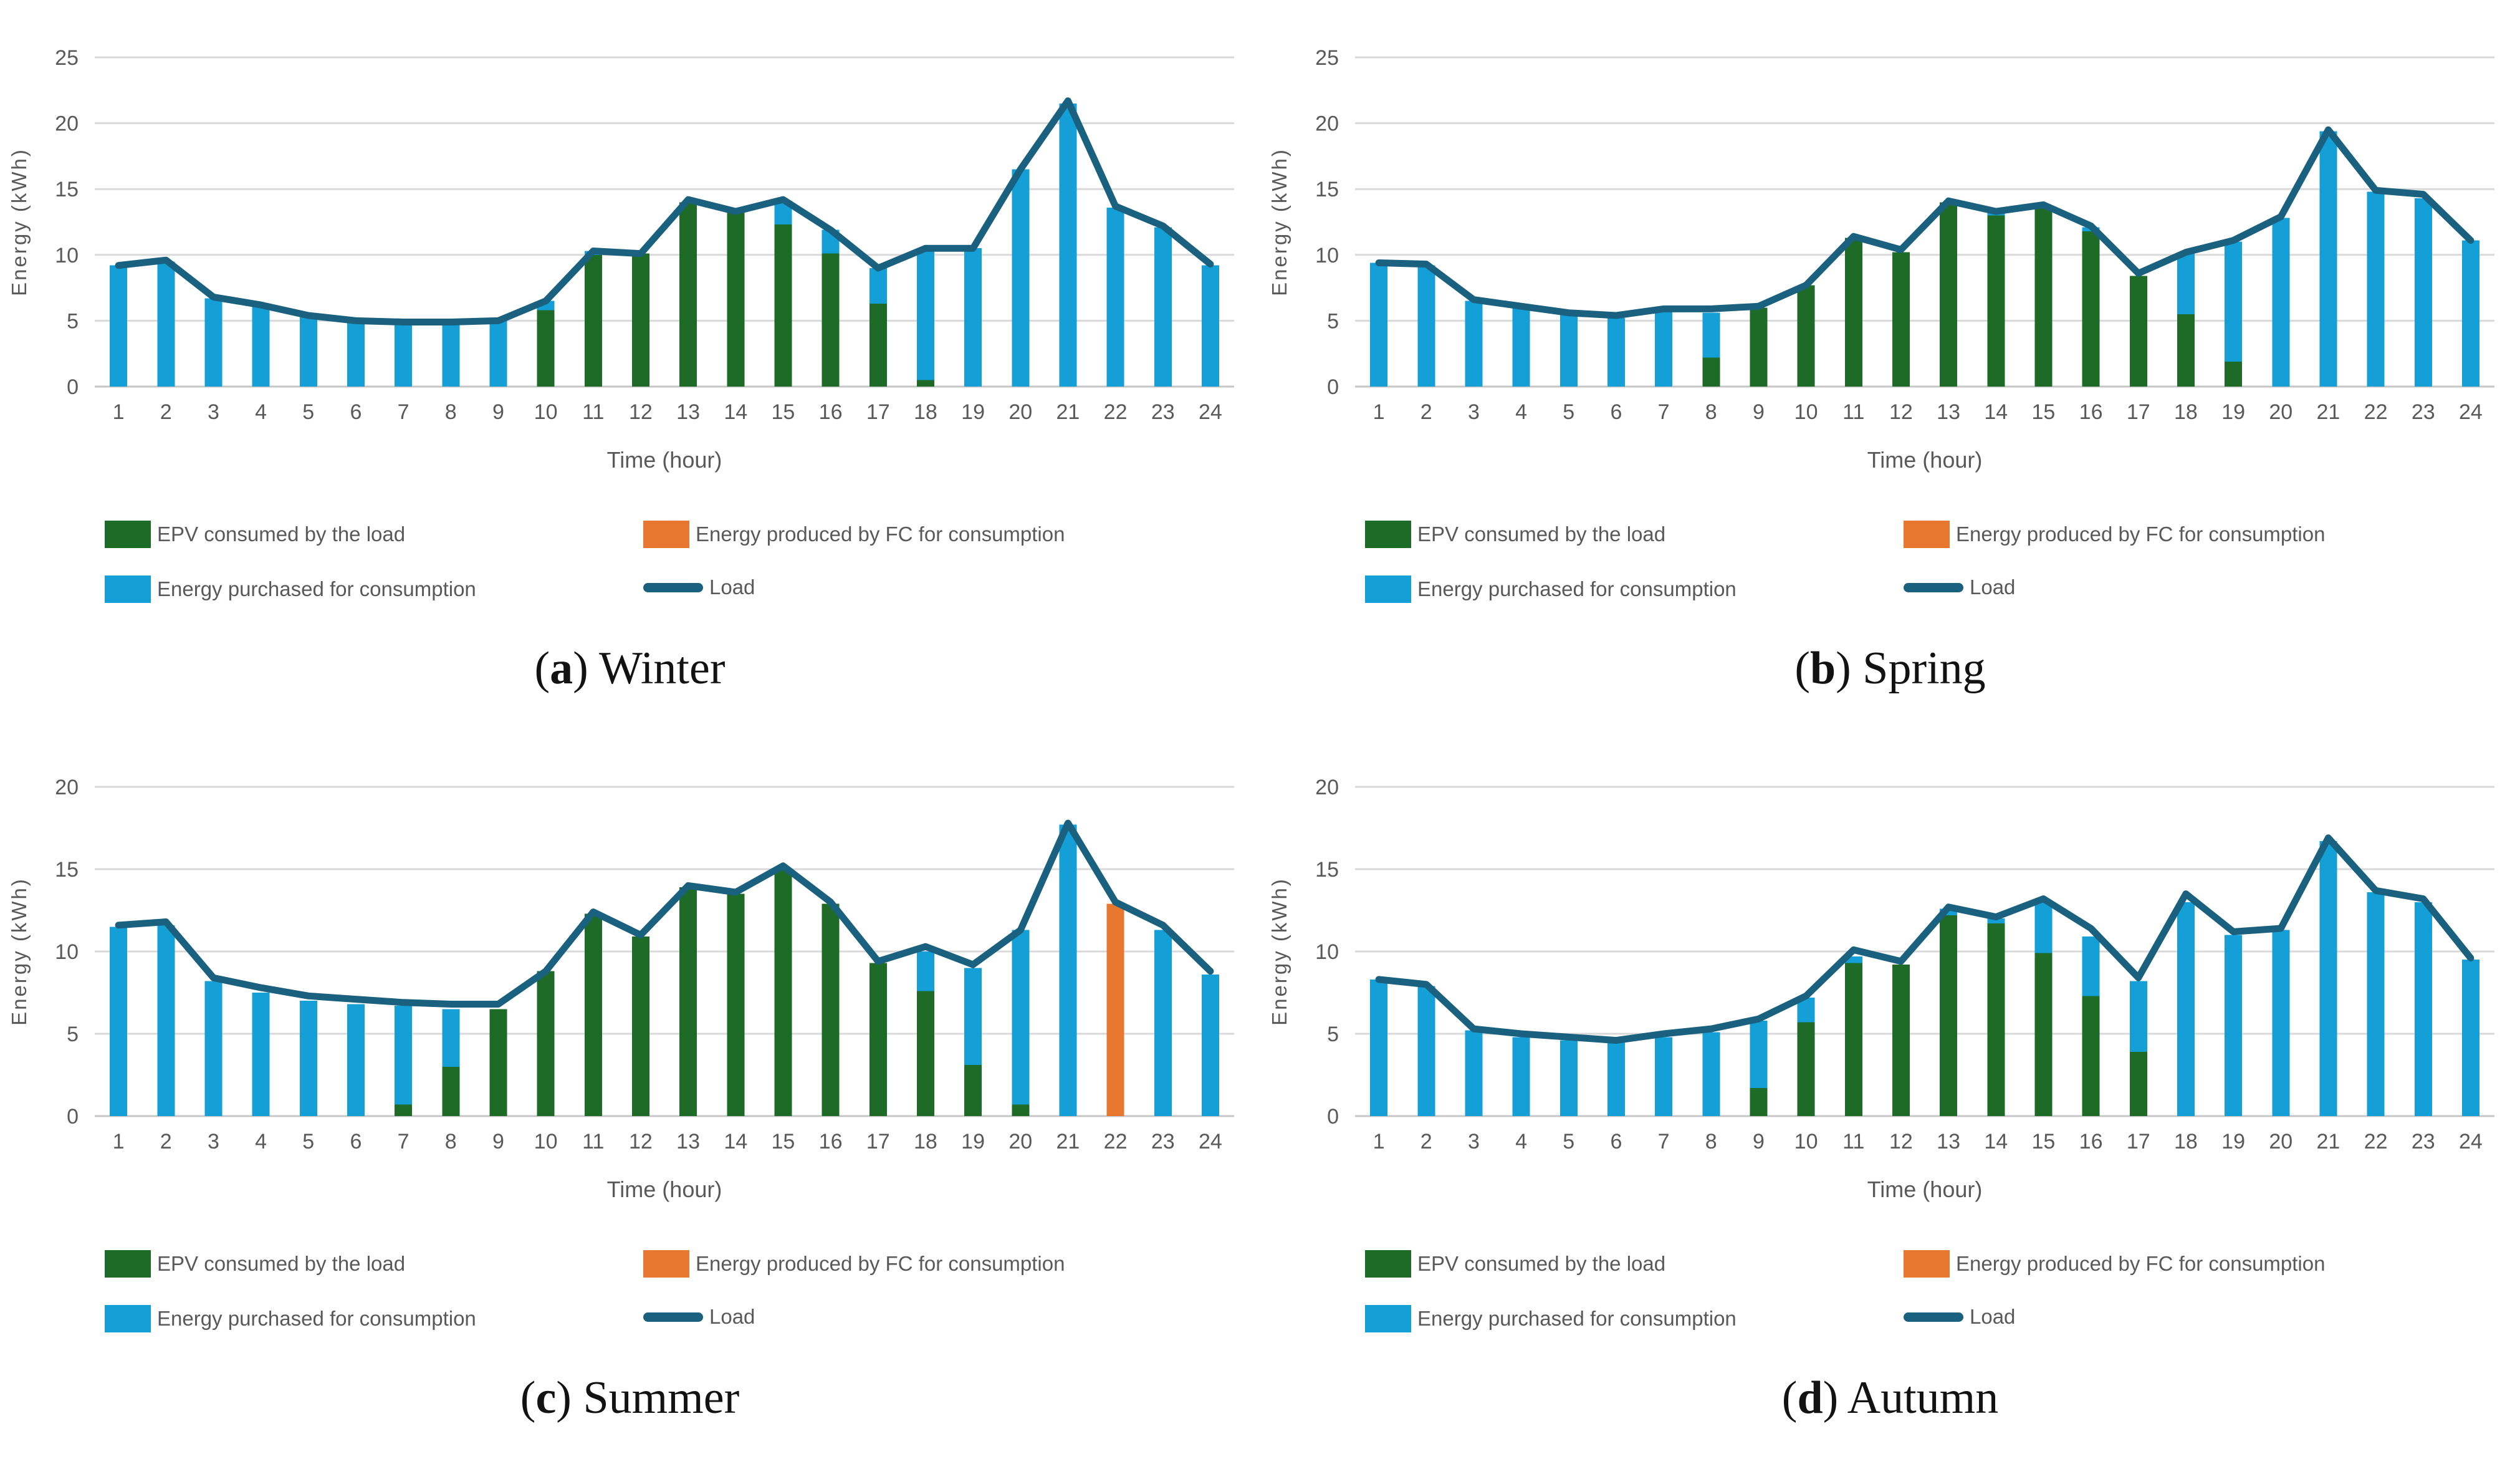  What do you see at coordinates (1849, 668) in the screenshot?
I see `caption-paren: )` at bounding box center [1849, 668].